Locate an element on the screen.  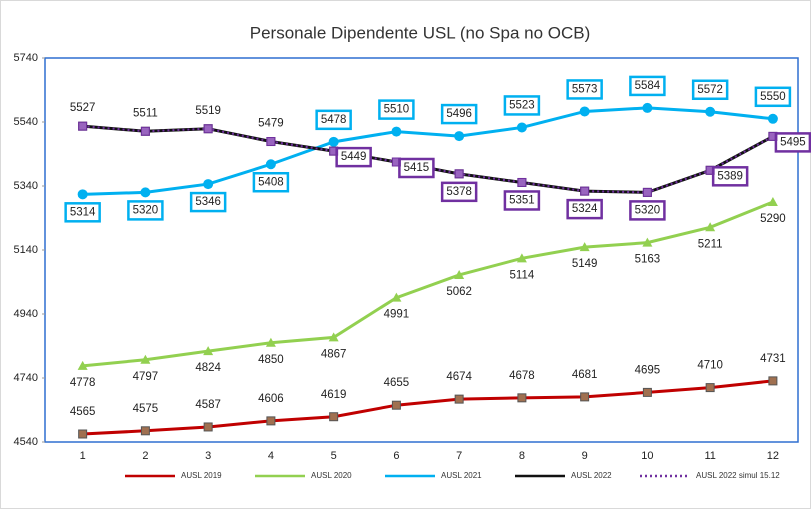
x-tick-label: 2 is located at coordinates (145, 456).